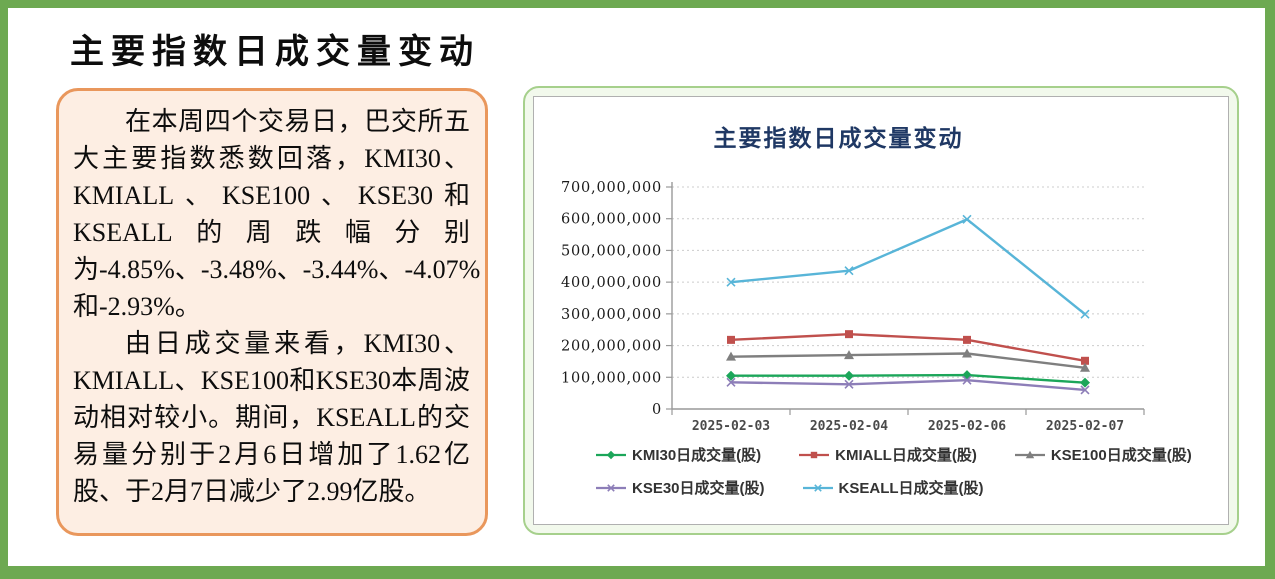 Image resolution: width=1275 pixels, height=579 pixels. I want to click on legend-item-kseall: KSEALL日成交量(股), so click(893, 487).